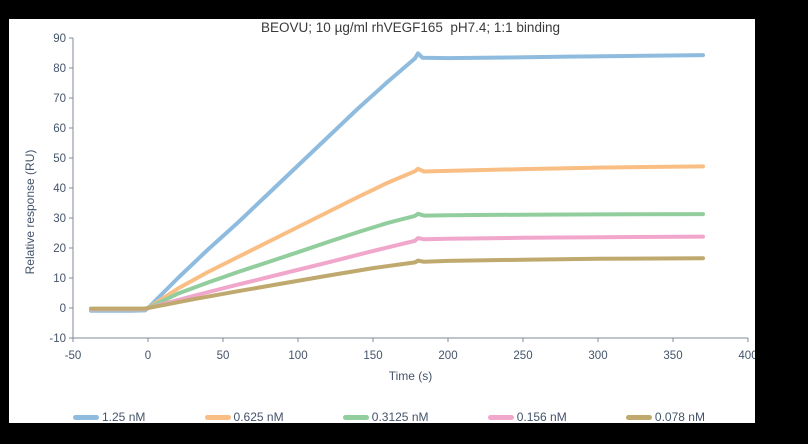 The image size is (808, 444). Describe the element at coordinates (397, 283) in the screenshot. I see `series-line-0.078nM` at that location.